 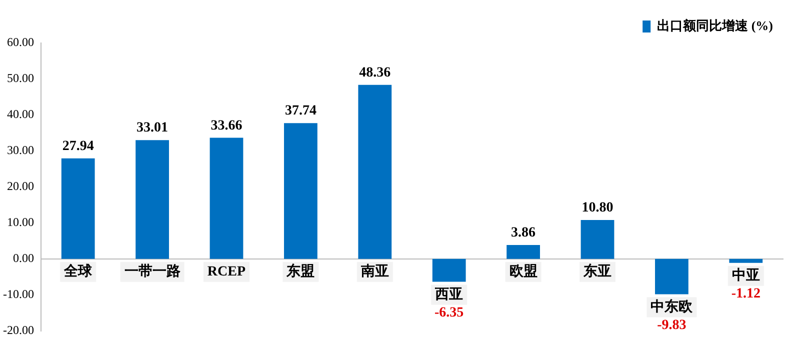 I want to click on data-label: -6.35, so click(x=449, y=312).